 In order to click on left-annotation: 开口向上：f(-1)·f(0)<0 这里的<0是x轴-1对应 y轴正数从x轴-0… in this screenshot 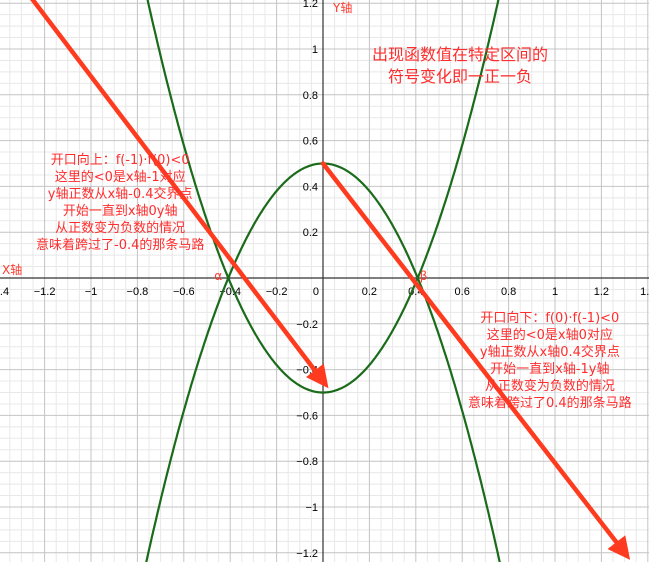, I will do `click(120, 203)`.